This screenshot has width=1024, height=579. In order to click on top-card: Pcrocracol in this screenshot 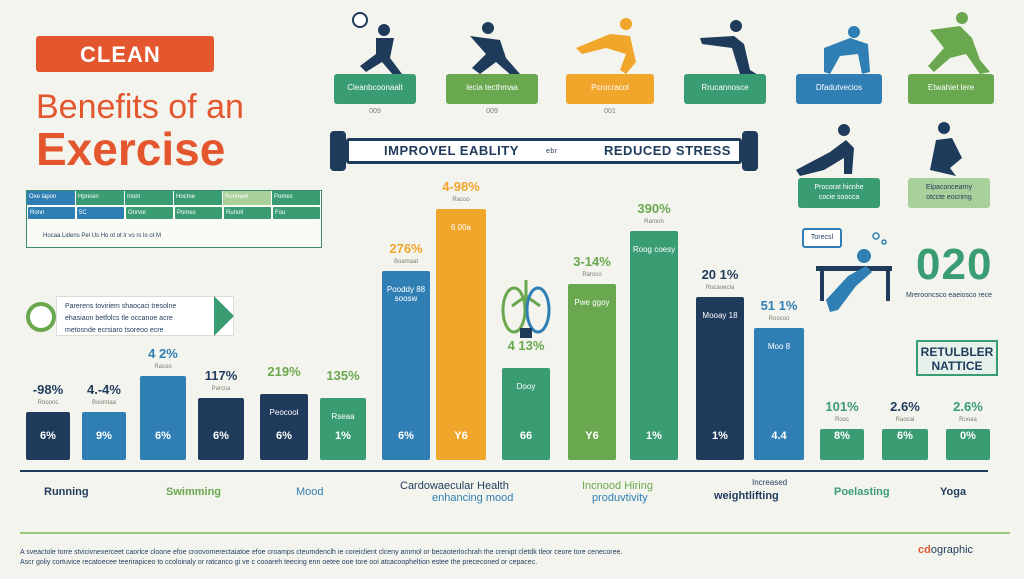, I will do `click(610, 89)`.